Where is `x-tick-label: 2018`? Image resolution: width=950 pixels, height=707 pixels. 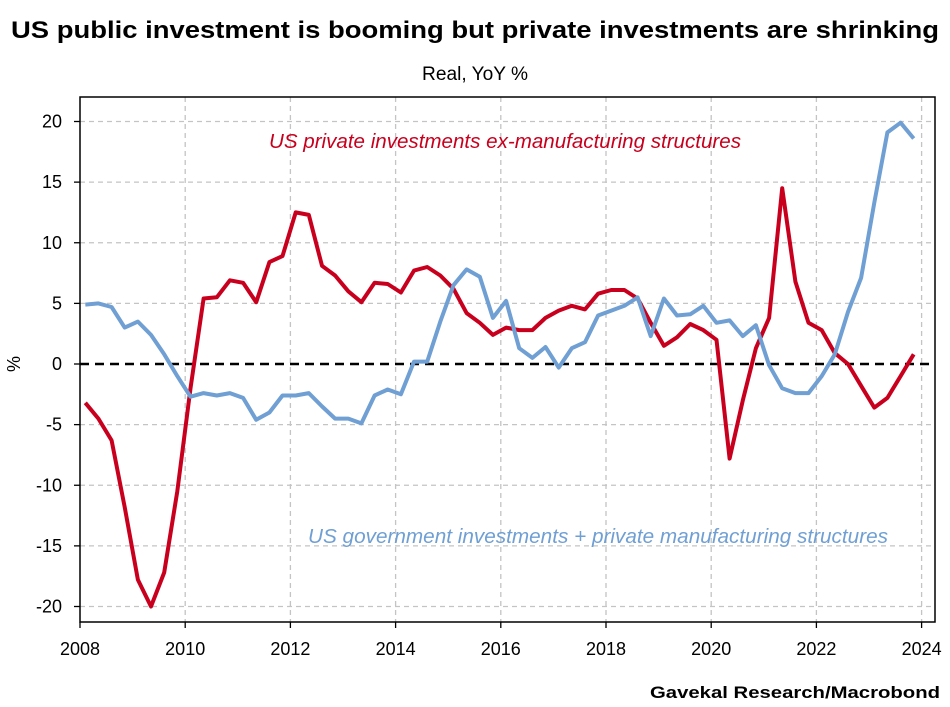
x-tick-label: 2018 is located at coordinates (606, 649).